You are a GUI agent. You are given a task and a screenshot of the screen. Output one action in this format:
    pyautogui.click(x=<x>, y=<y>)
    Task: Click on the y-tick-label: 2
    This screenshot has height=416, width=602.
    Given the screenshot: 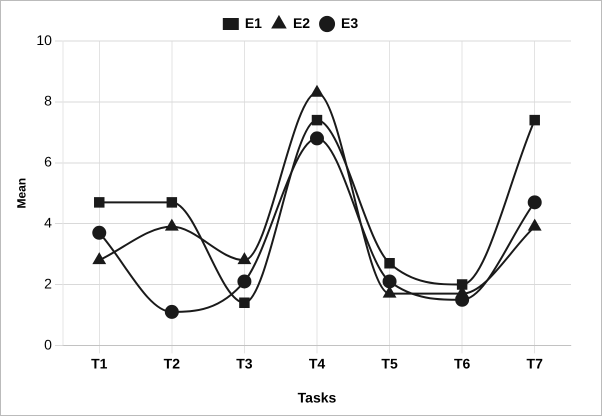 What is the action you would take?
    pyautogui.click(x=48, y=283)
    